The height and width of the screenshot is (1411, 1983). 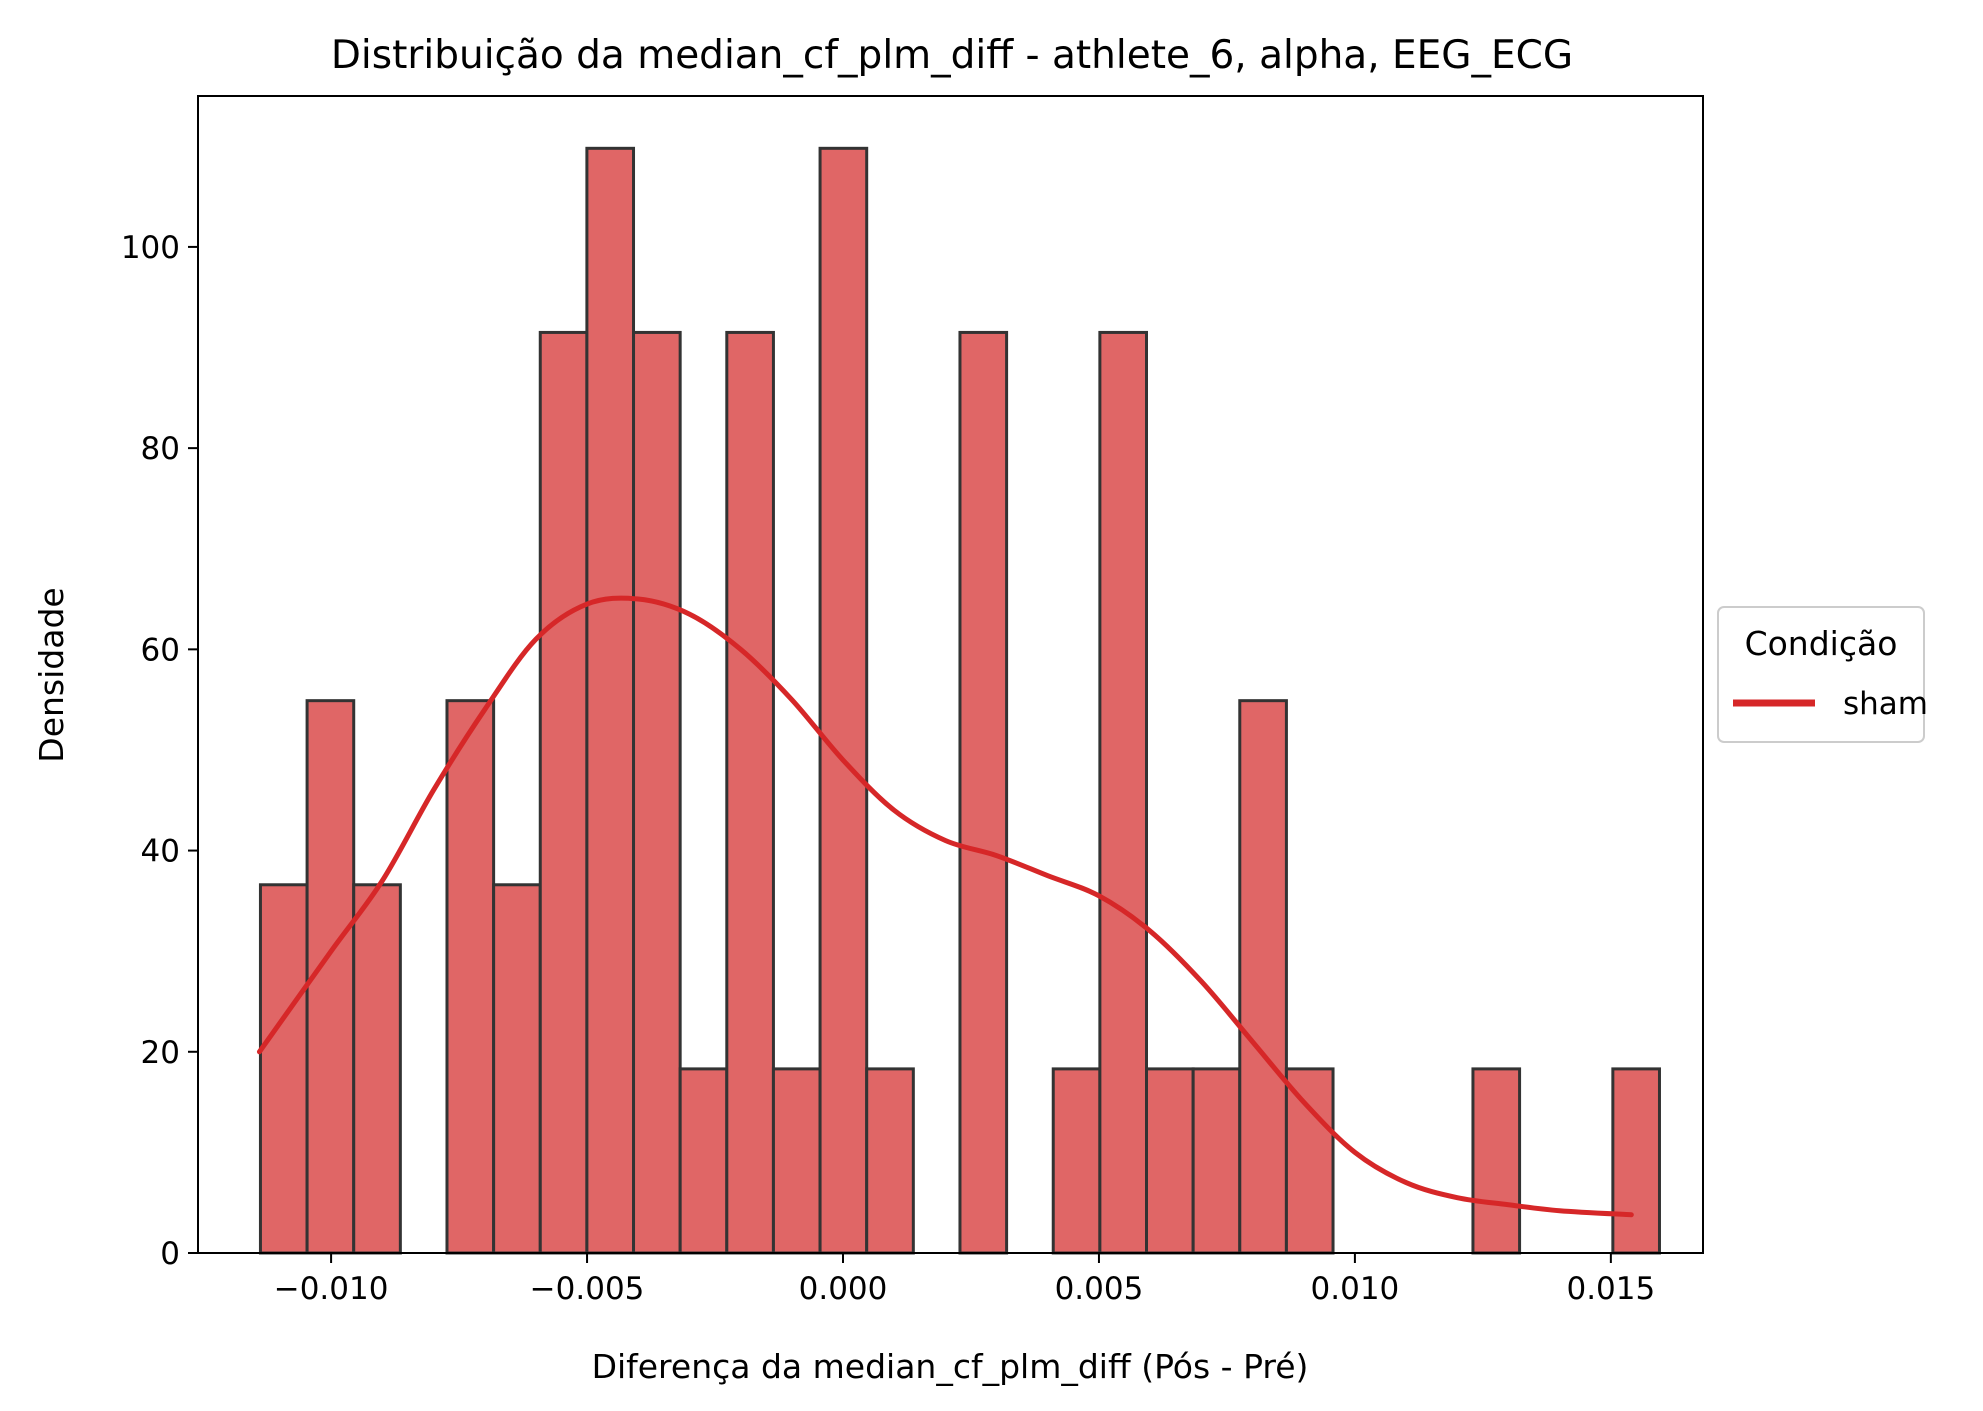 I want to click on x-tick-label: 0.015, so click(x=1610, y=1289).